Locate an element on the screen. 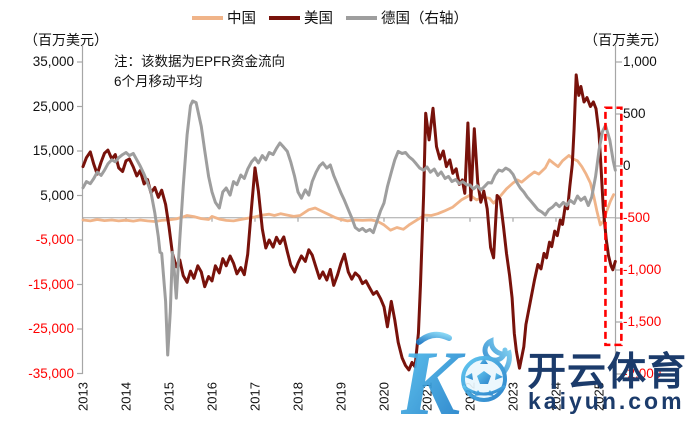  right-axis-tick-label: -1,000 is located at coordinates (642, 269).